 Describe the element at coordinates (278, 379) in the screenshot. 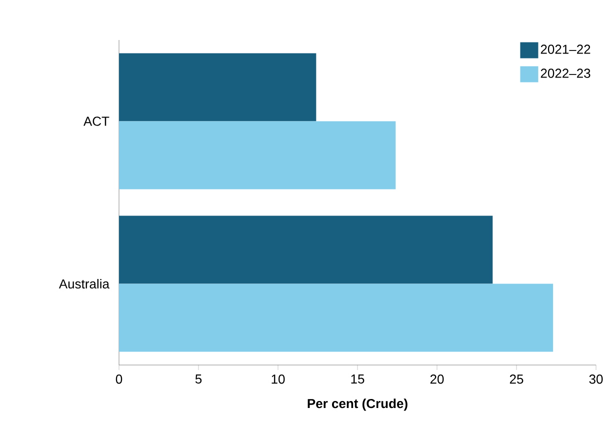

I see `x-tick-label: 10` at that location.